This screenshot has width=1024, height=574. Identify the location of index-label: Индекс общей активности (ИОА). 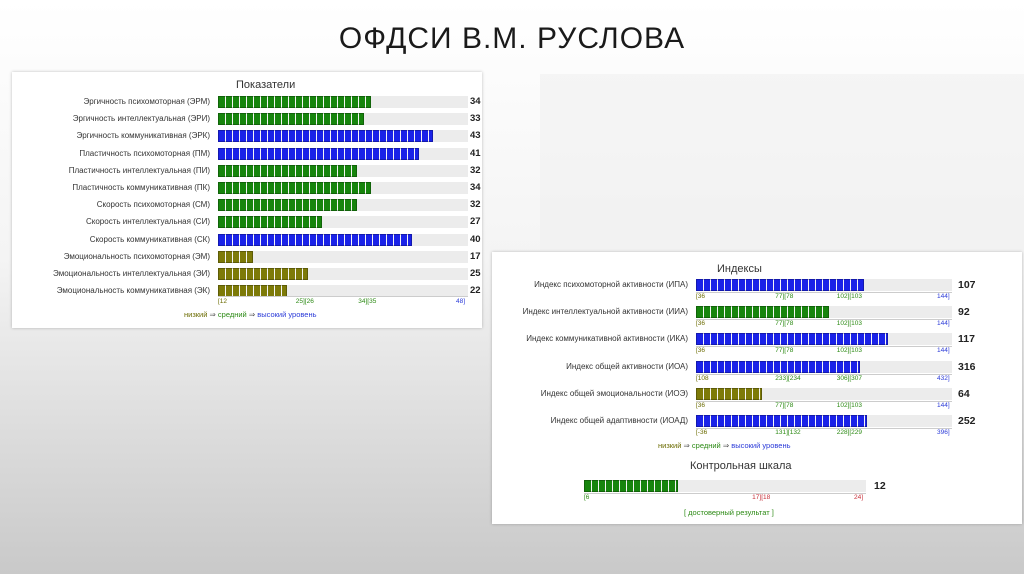
(627, 366).